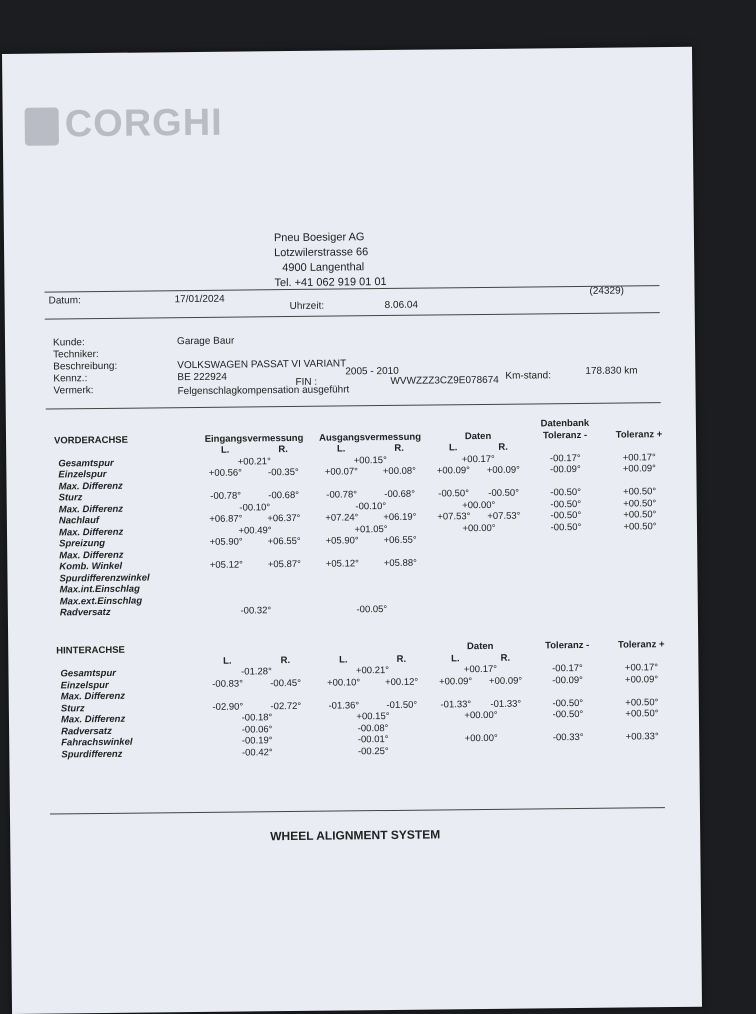 This screenshot has height=1014, width=756. I want to click on logo-text: CORGHI, so click(143, 123).